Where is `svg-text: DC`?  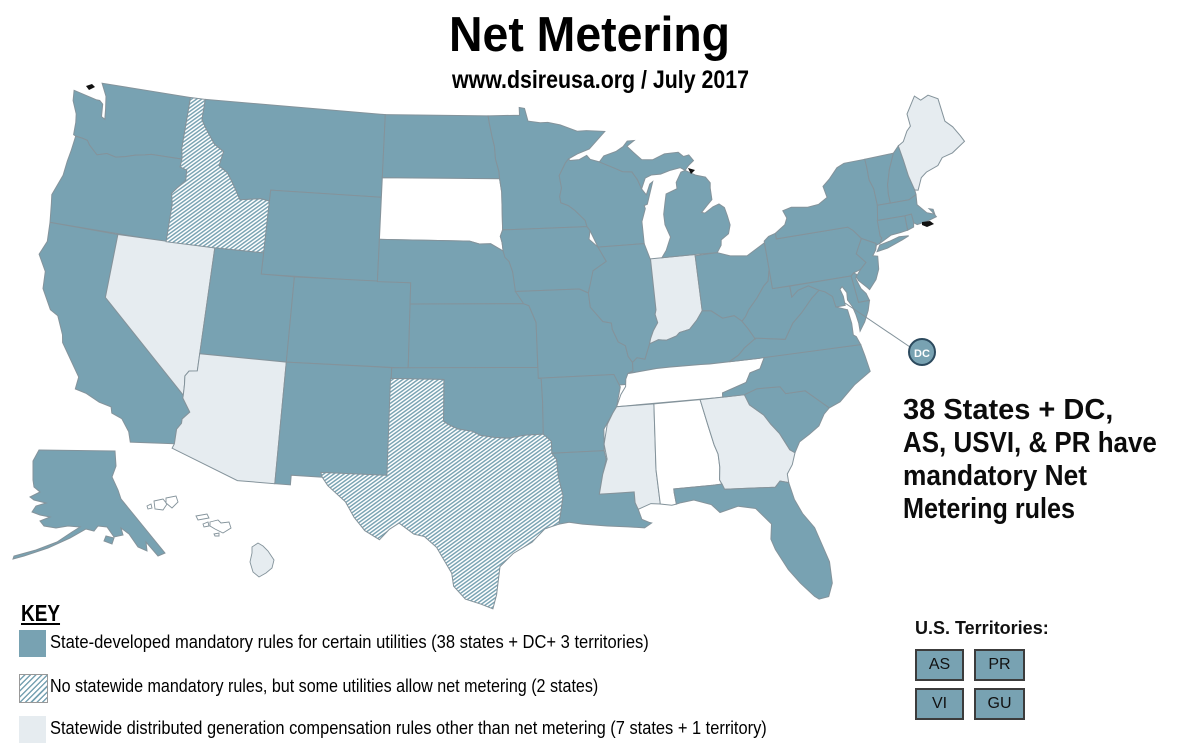 svg-text: DC is located at coordinates (922, 354).